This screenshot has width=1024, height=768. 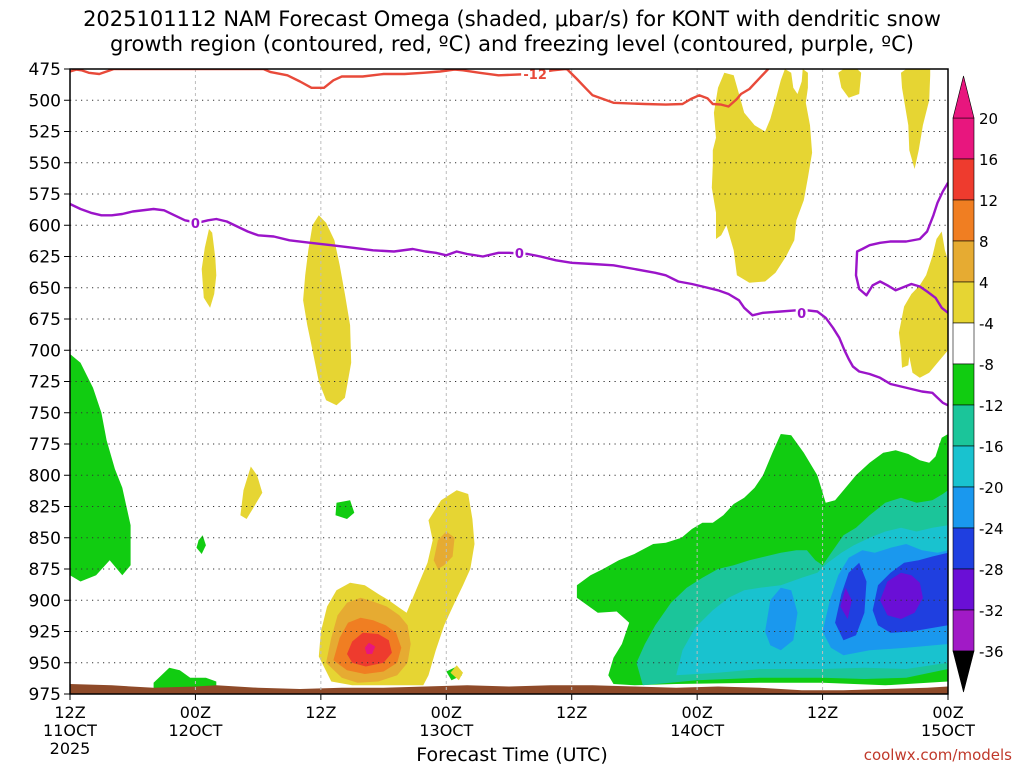 I want to click on y-tick-label: 625, so click(x=45, y=258).